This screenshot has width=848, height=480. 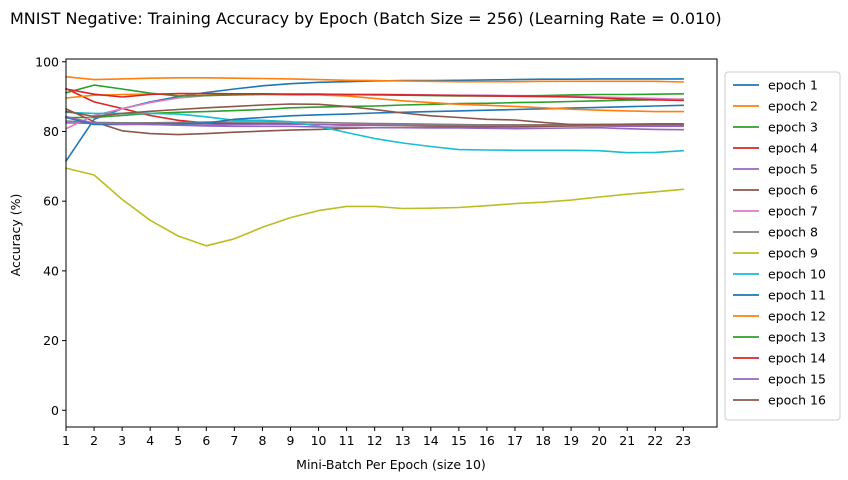 I want to click on y-tick-label: 0, so click(x=55, y=410).